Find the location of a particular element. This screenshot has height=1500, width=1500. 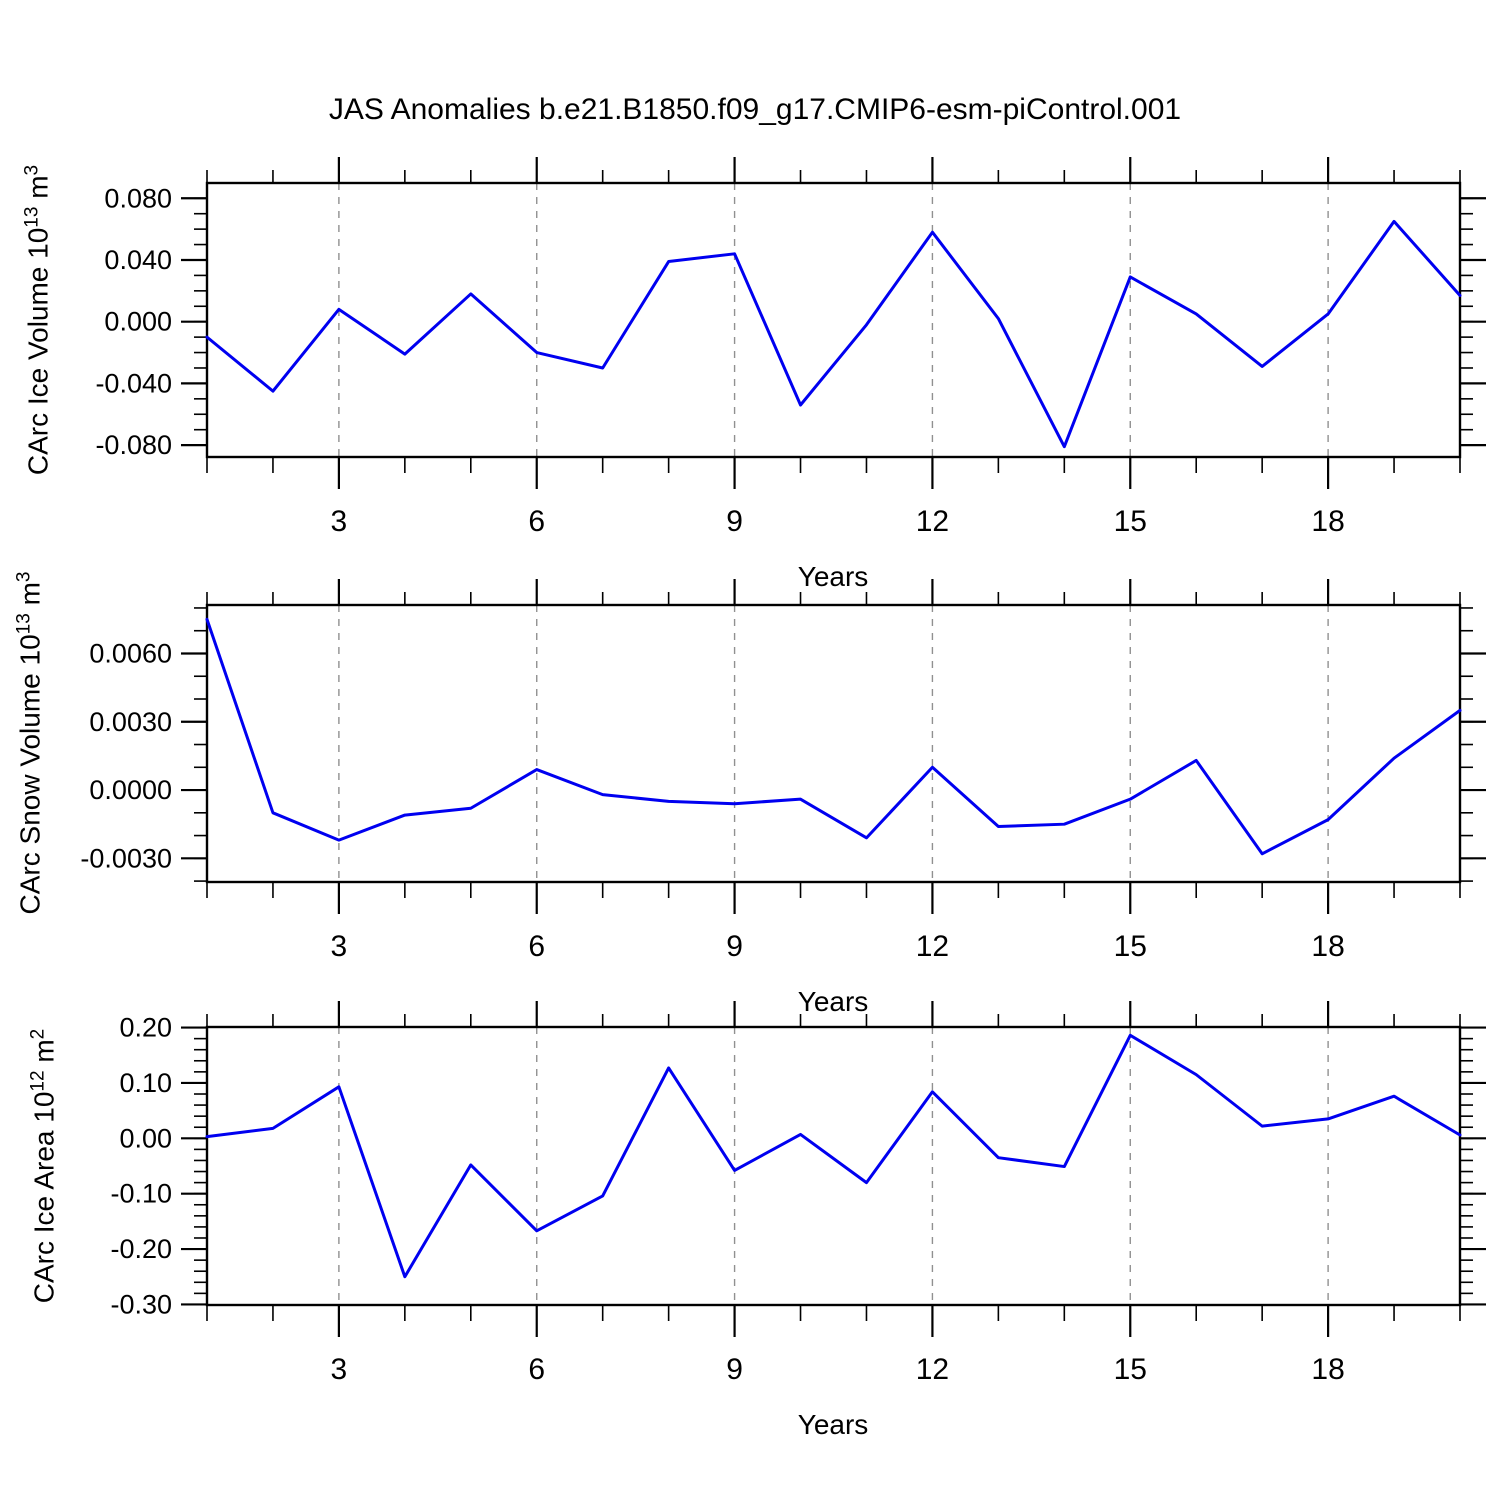

y-axis-label-ice-volume-text: CArc Ice Volume 10 is located at coordinates (38, 351).